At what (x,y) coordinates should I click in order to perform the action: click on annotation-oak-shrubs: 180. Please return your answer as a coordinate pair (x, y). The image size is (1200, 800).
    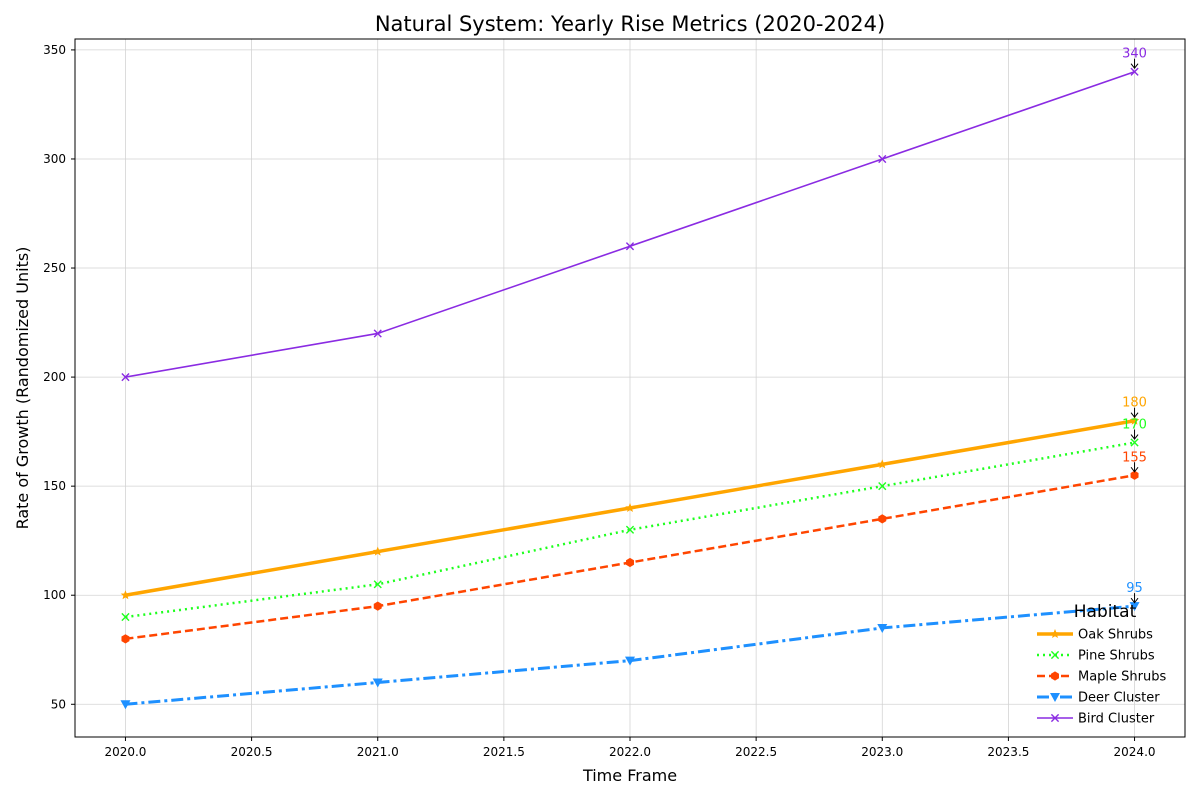
    Looking at the image, I should click on (1134, 407).